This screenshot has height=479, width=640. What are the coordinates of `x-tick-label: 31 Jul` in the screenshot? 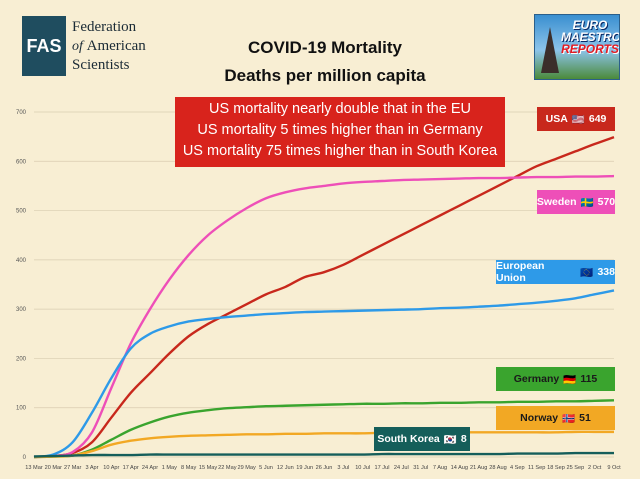 It's located at (420, 468).